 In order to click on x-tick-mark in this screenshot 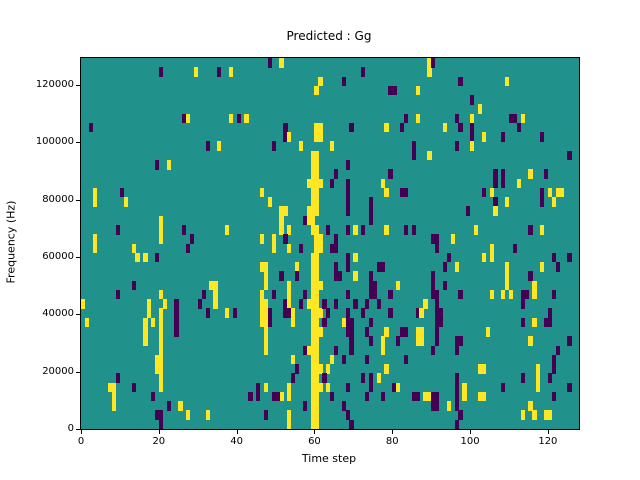, I will do `click(237, 432)`.